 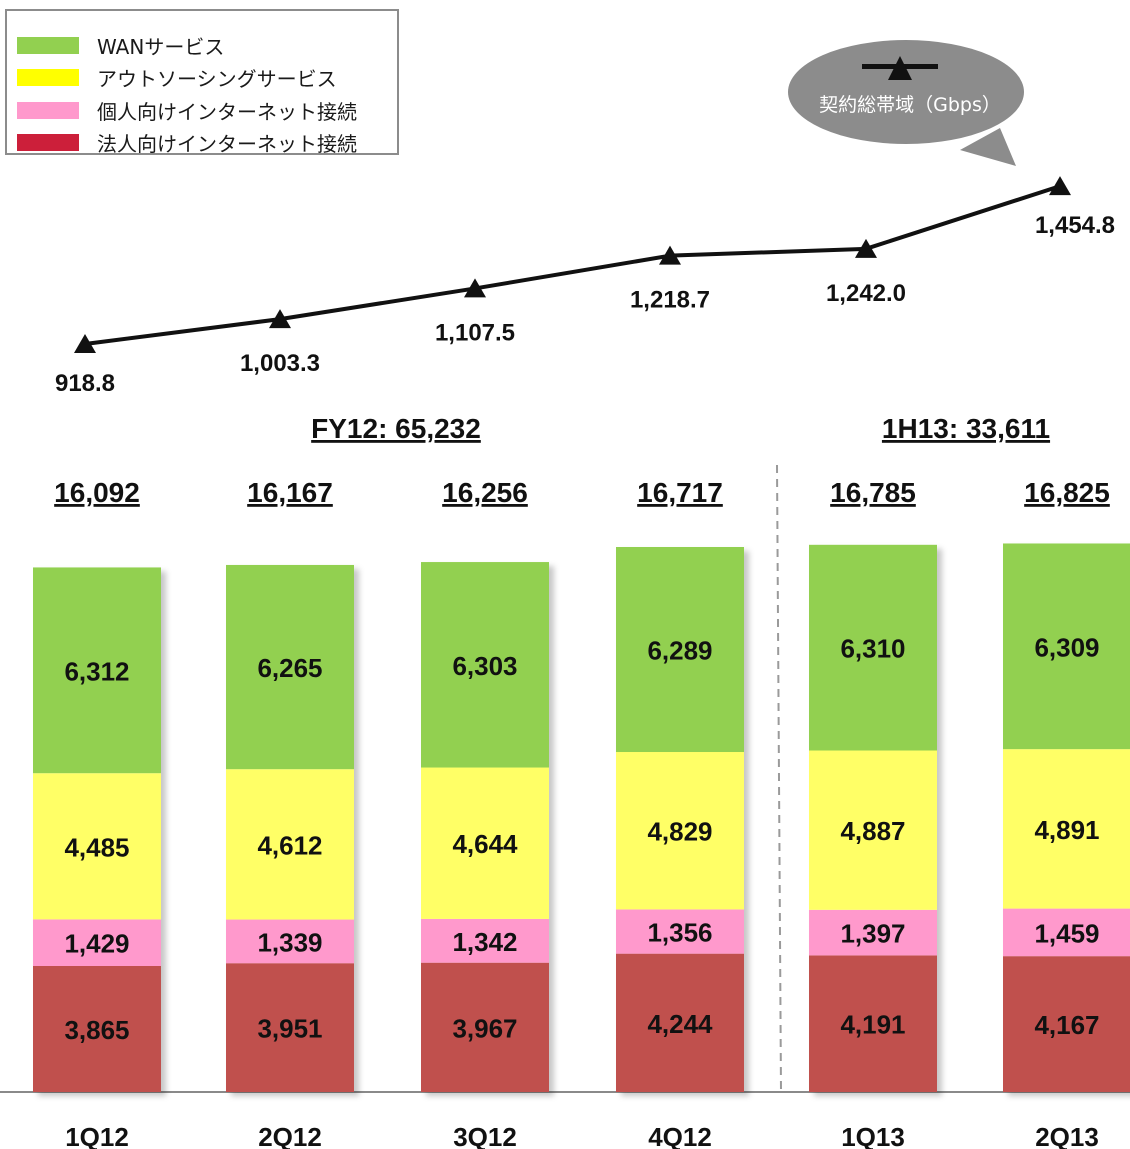 I want to click on bar-stack: 4,167 1,459 4,891 6,309 16,825 2Q13, so click(x=1066, y=813).